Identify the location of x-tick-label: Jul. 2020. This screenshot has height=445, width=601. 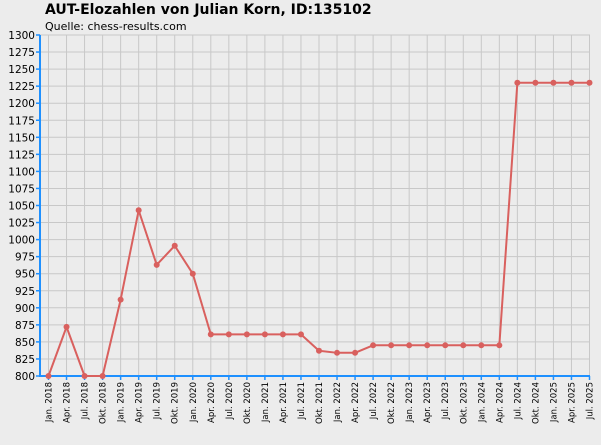
(230, 401).